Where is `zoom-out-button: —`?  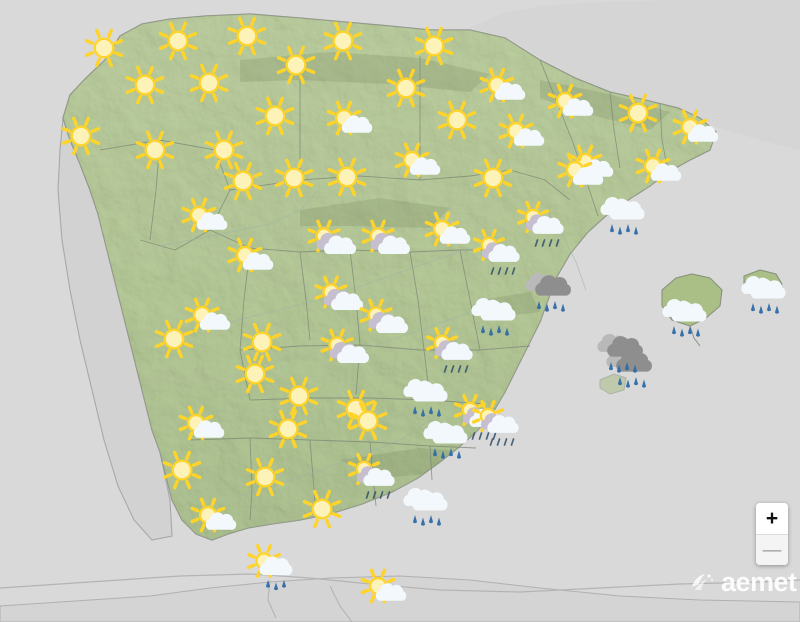 zoom-out-button: — is located at coordinates (772, 549).